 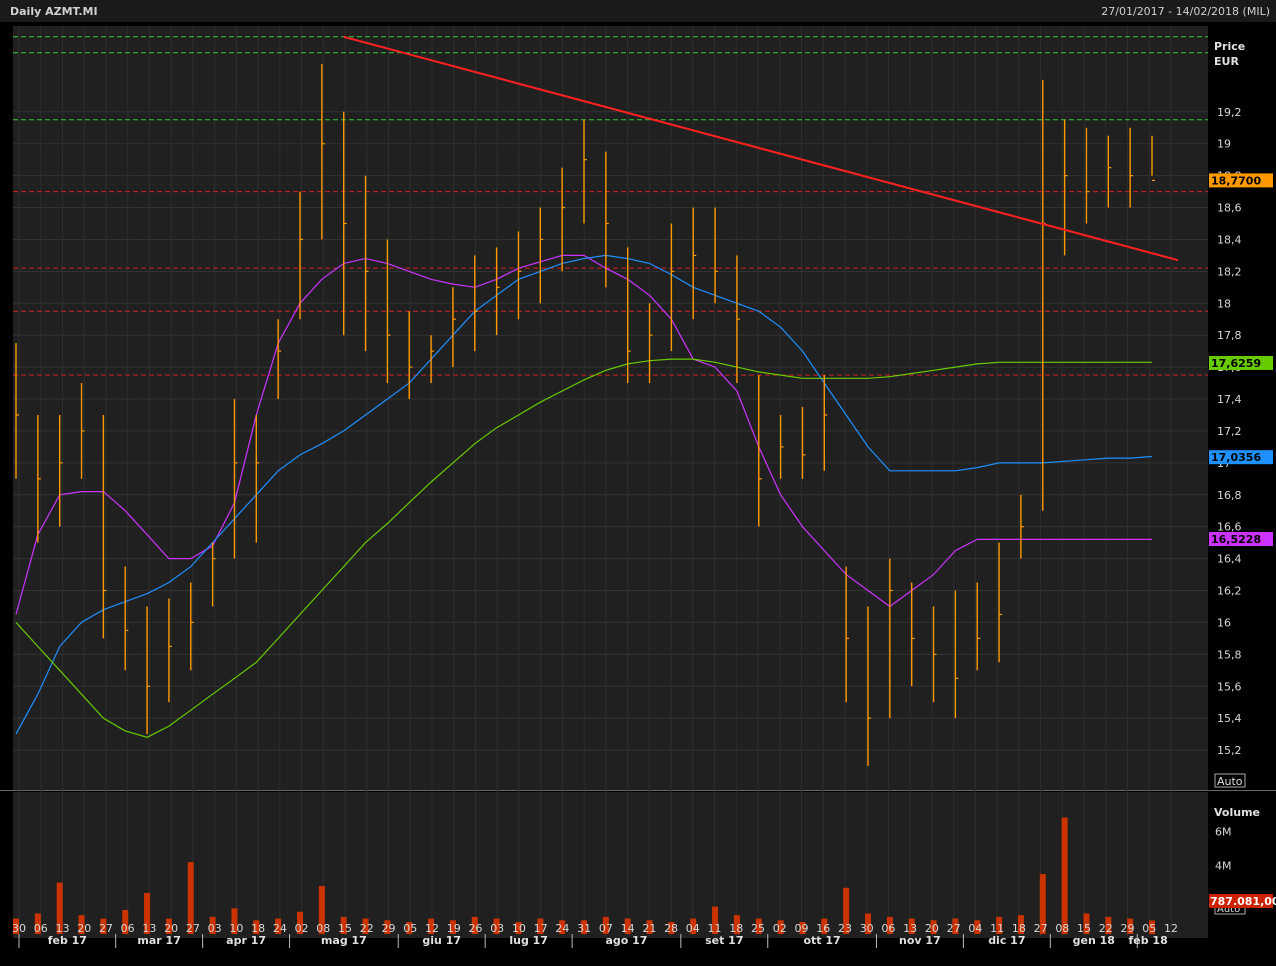 I want to click on volume-tick-label: 4M, so click(x=1223, y=866).